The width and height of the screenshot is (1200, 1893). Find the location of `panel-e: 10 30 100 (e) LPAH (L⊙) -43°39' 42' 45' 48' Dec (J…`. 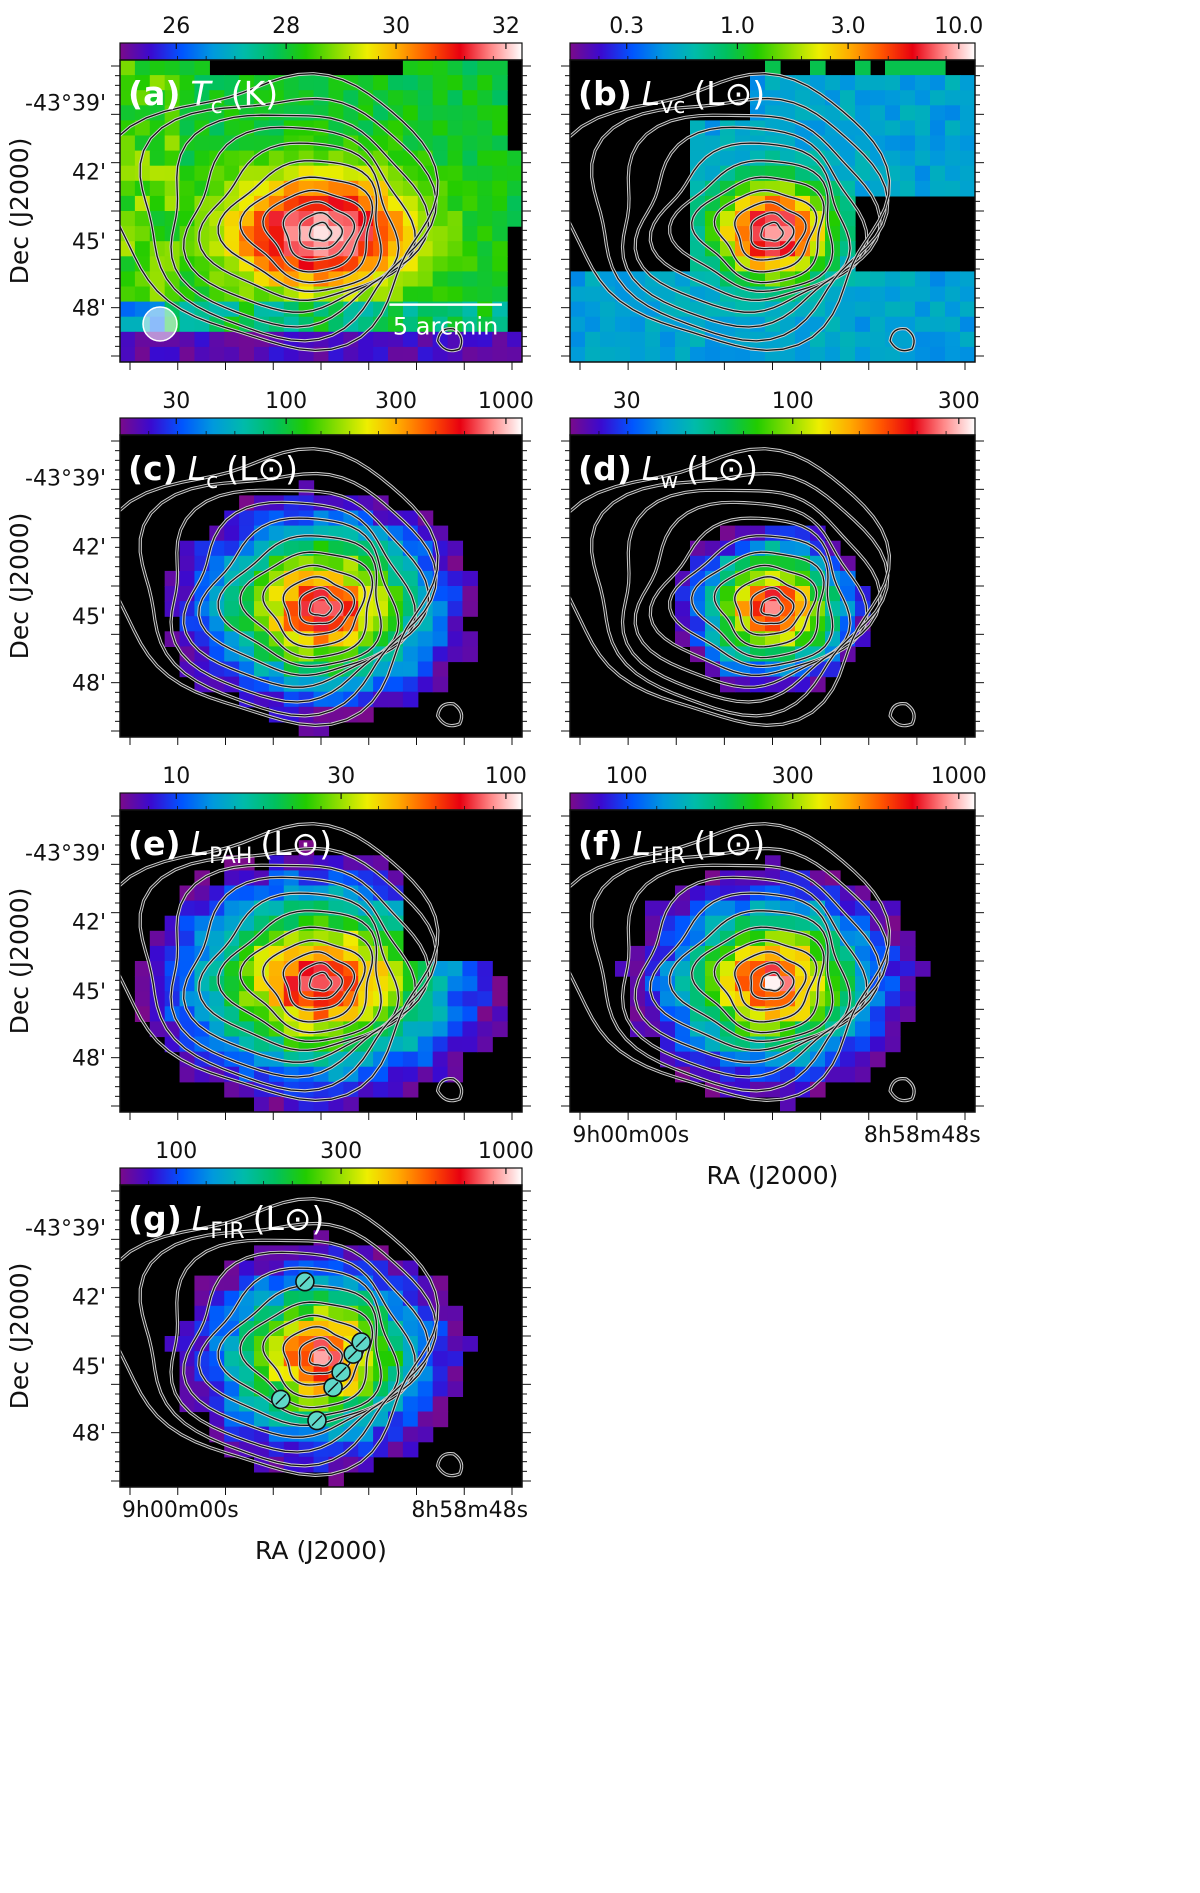

panel-e: 10 30 100 (e) LPAH (L⊙) -43°39' 42' 45' 48' Dec (J… is located at coordinates (268, 942).